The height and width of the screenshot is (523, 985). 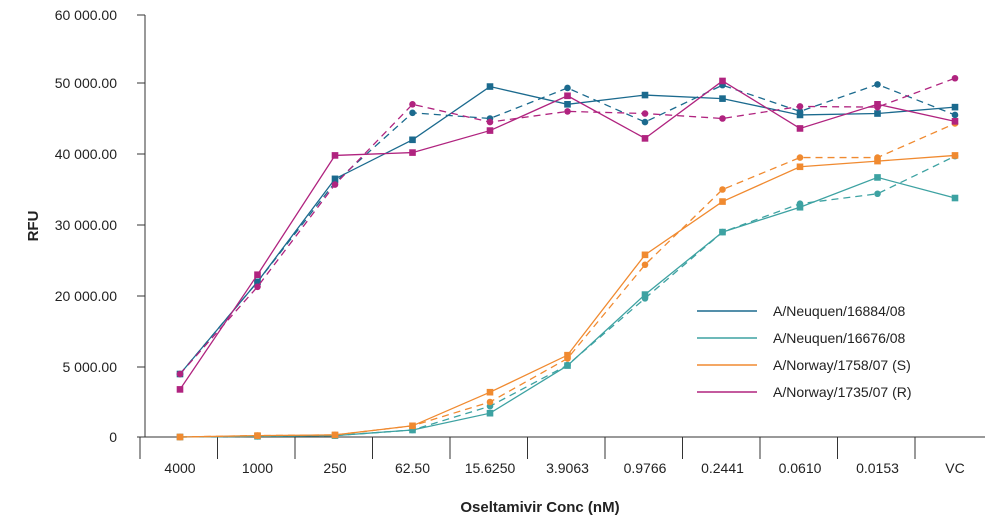 I want to click on y-tick-label: 40 000.00, so click(x=86, y=154).